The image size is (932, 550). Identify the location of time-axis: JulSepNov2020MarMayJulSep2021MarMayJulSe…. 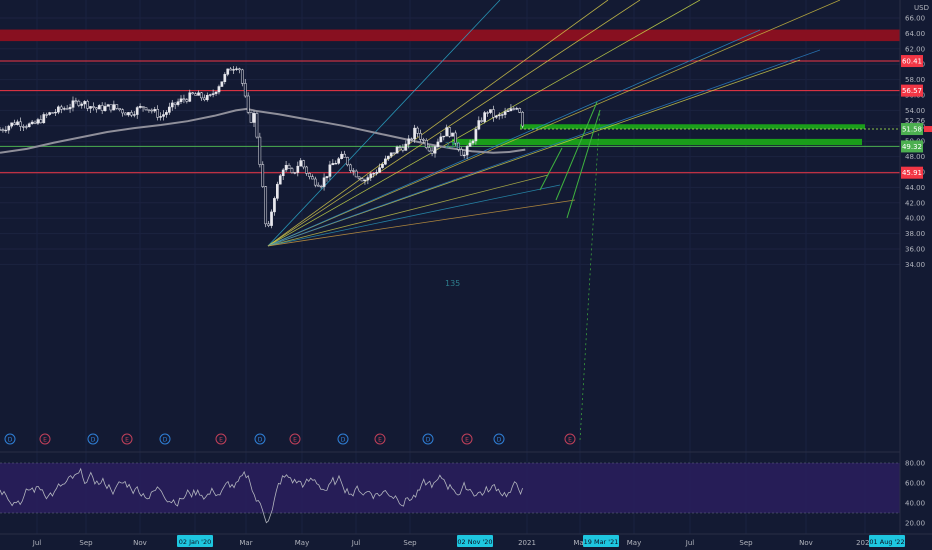
(466, 540).